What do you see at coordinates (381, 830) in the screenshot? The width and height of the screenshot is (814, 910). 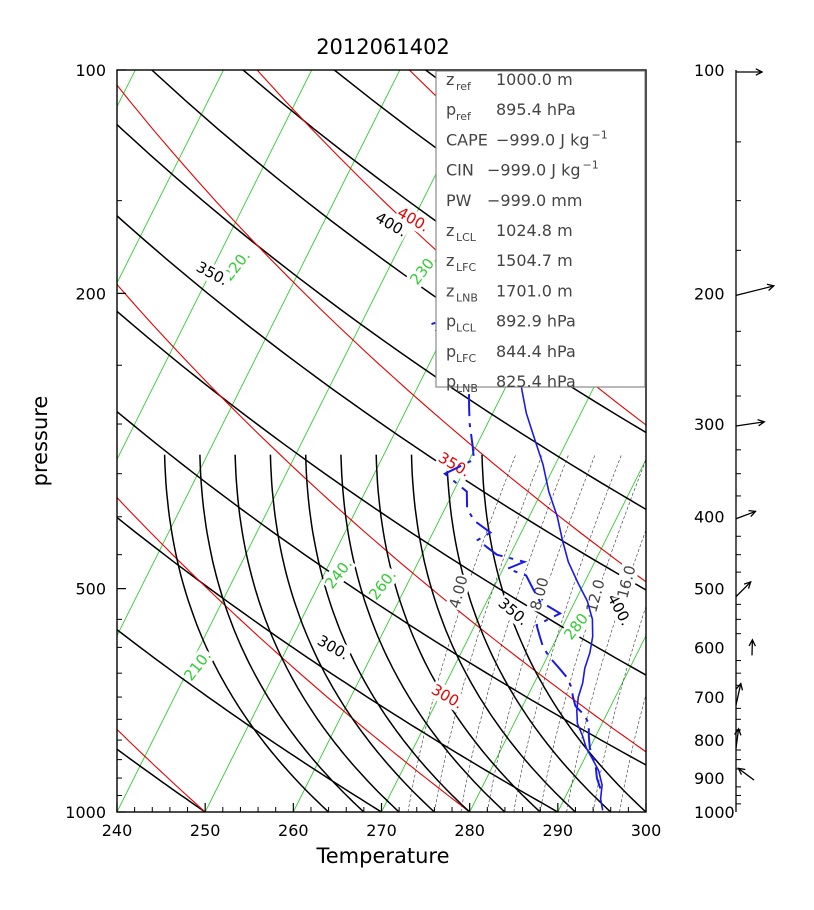 I see `x-tick-label: 270` at bounding box center [381, 830].